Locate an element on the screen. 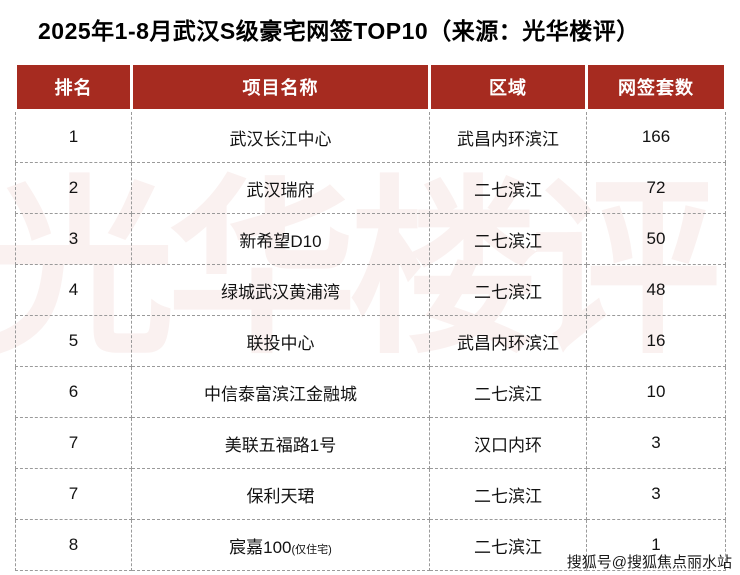 Image resolution: width=740 pixels, height=575 pixels. rank-cell: 4 is located at coordinates (73, 290).